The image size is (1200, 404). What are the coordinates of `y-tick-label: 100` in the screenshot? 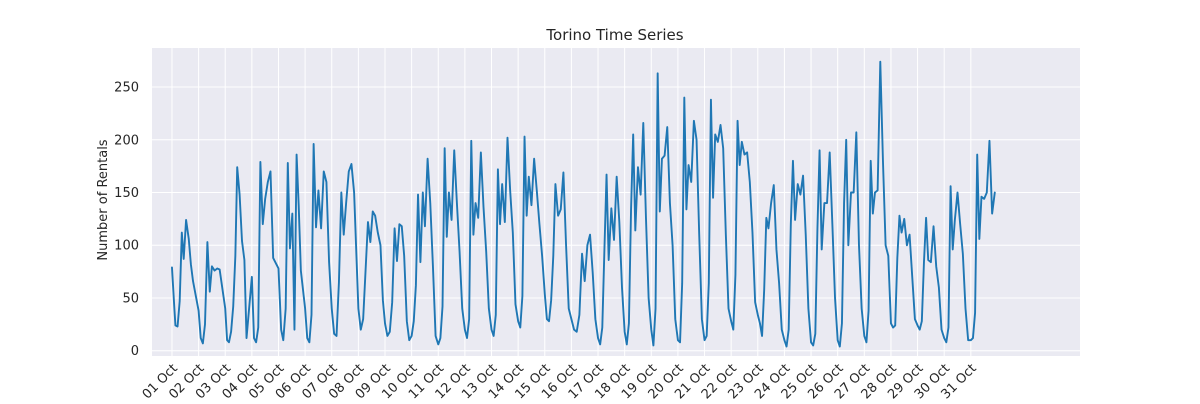 It's located at (126, 246).